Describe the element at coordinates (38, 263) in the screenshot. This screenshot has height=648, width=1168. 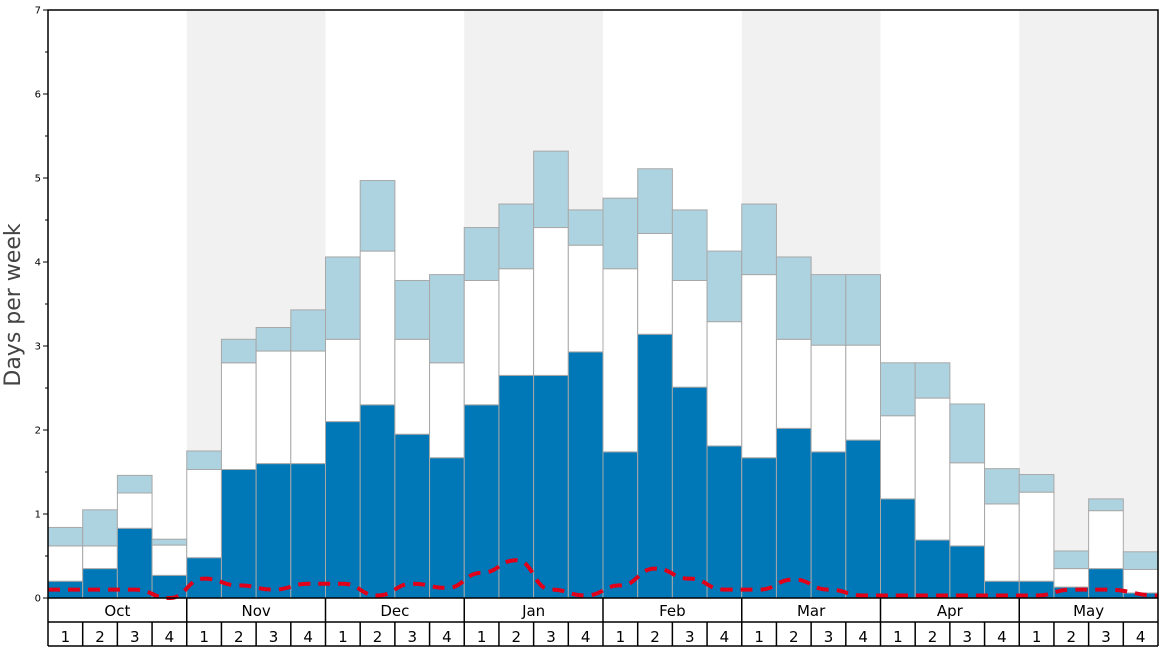
I see `y-tick-label-4: 4` at that location.